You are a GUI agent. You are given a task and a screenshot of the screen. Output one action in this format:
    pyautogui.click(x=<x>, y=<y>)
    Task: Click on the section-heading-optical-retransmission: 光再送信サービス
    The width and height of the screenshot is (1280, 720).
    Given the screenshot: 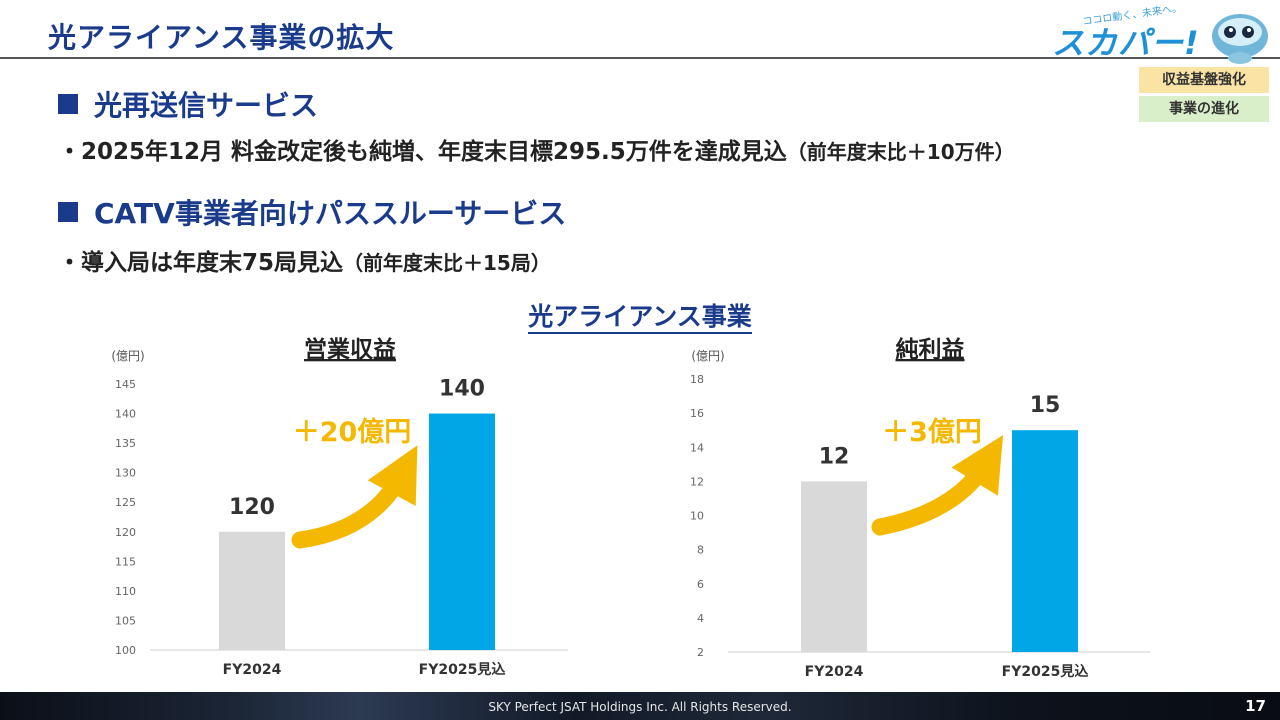 What is the action you would take?
    pyautogui.click(x=188, y=104)
    